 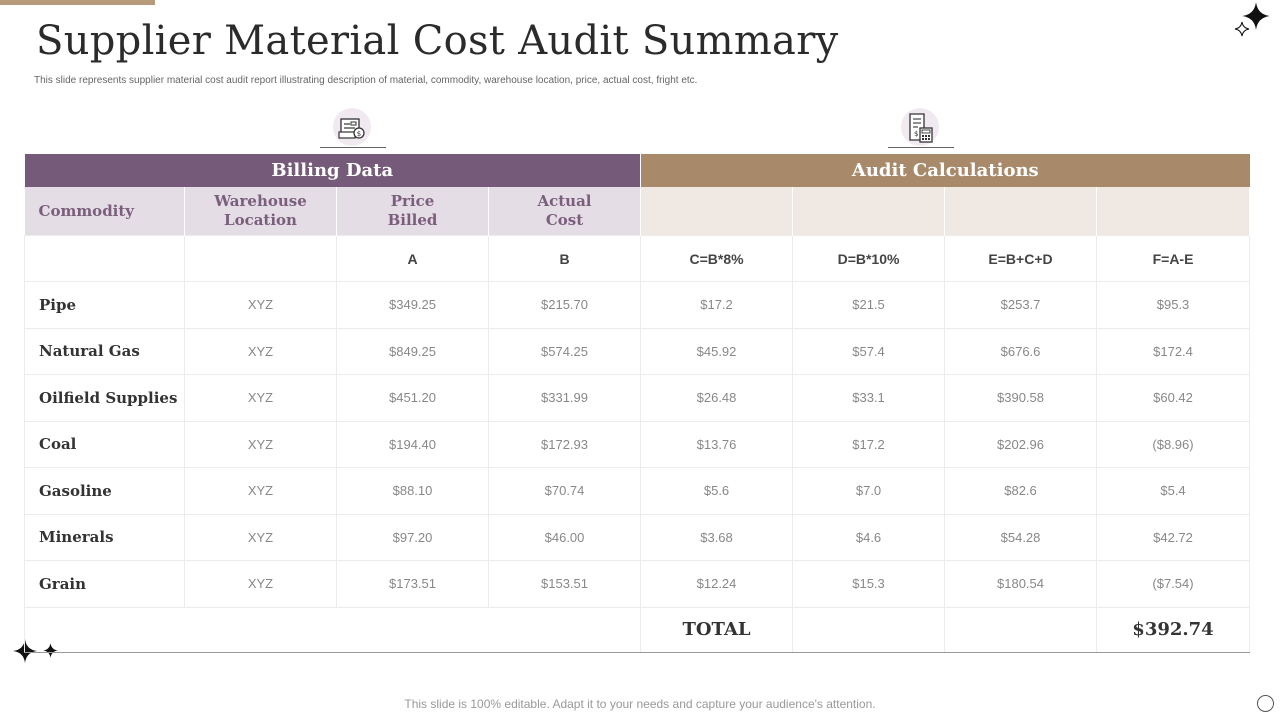 I want to click on formula-row: A B C=B*8% D=B*10% E=B+C+D F=A-E, so click(x=637, y=258).